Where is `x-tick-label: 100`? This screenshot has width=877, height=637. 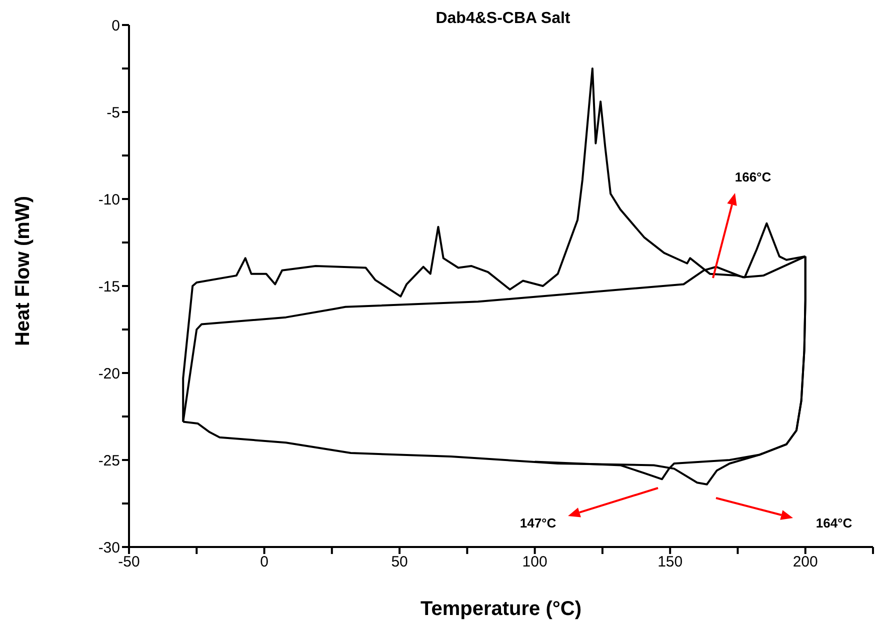
x-tick-label: 100 is located at coordinates (535, 562).